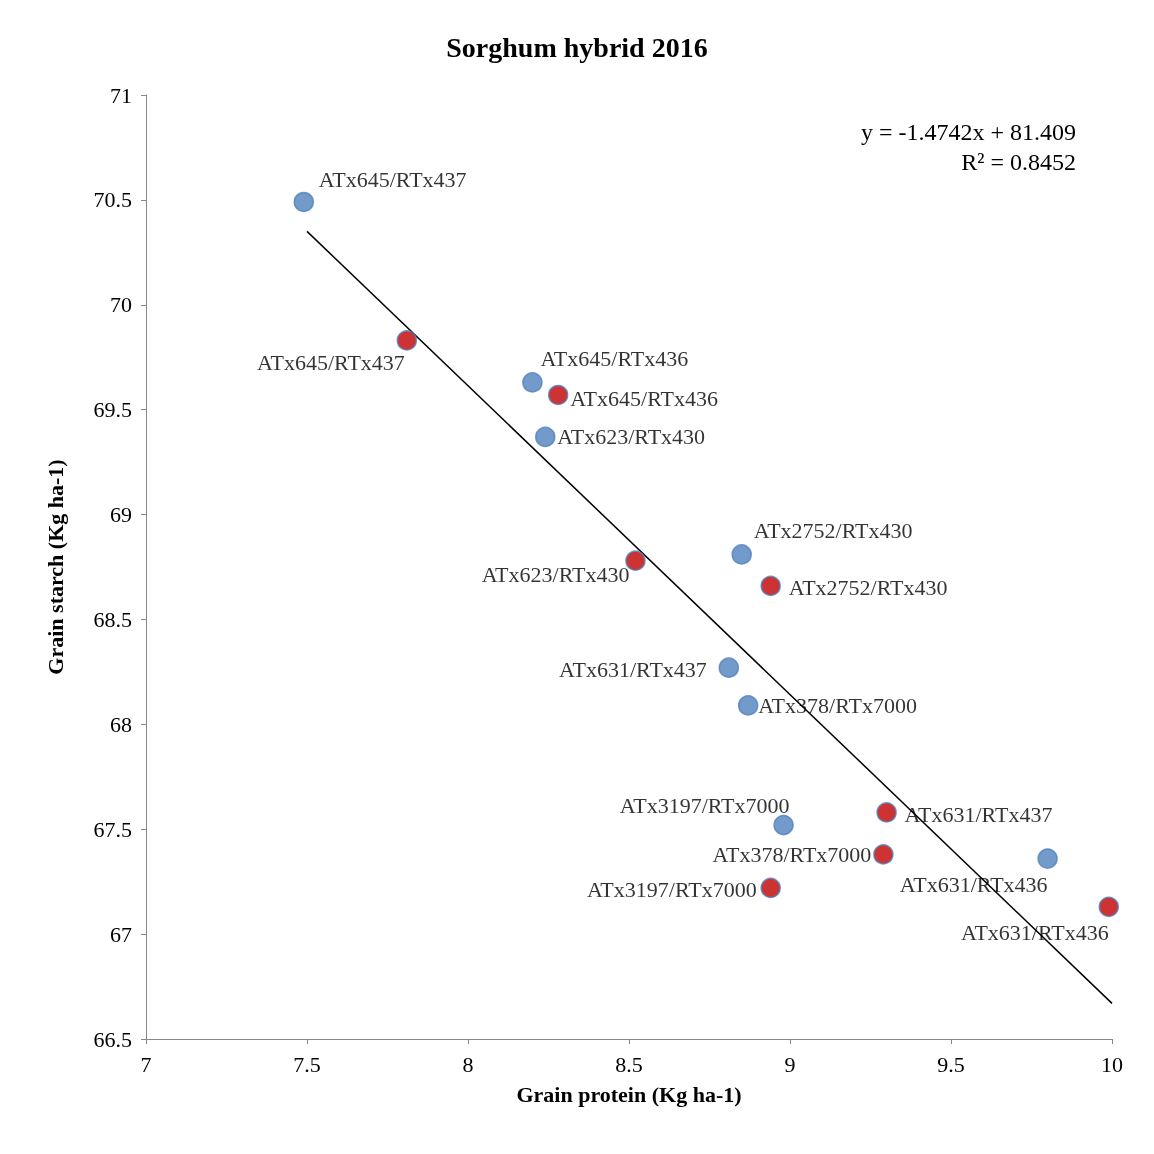 The image size is (1154, 1154). Describe the element at coordinates (1112, 1064) in the screenshot. I see `x-tick-label: 10` at that location.